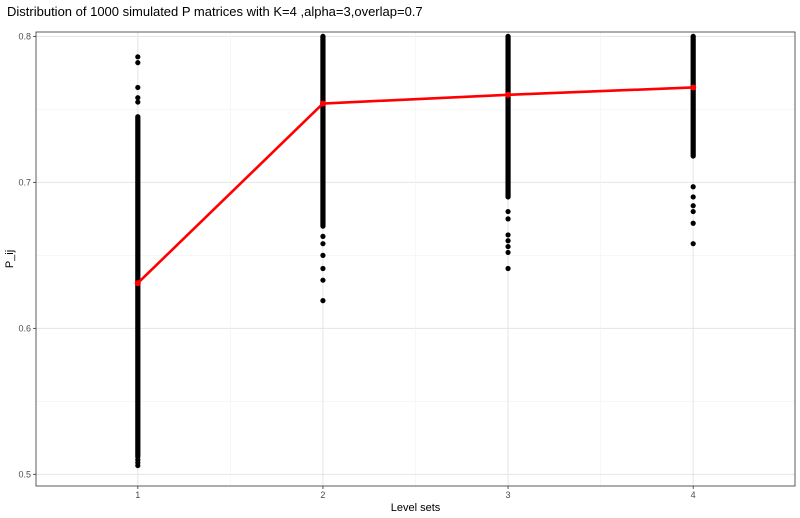 This screenshot has width=800, height=518. I want to click on y-tick-label: 0.6, so click(24, 328).